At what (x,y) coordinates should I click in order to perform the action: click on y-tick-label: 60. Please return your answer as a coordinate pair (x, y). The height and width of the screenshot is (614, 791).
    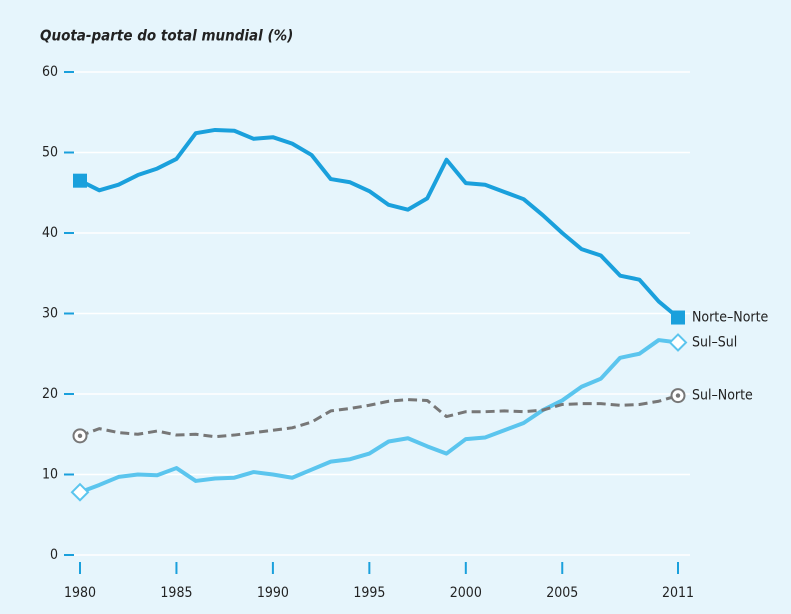
    Looking at the image, I should click on (50, 72).